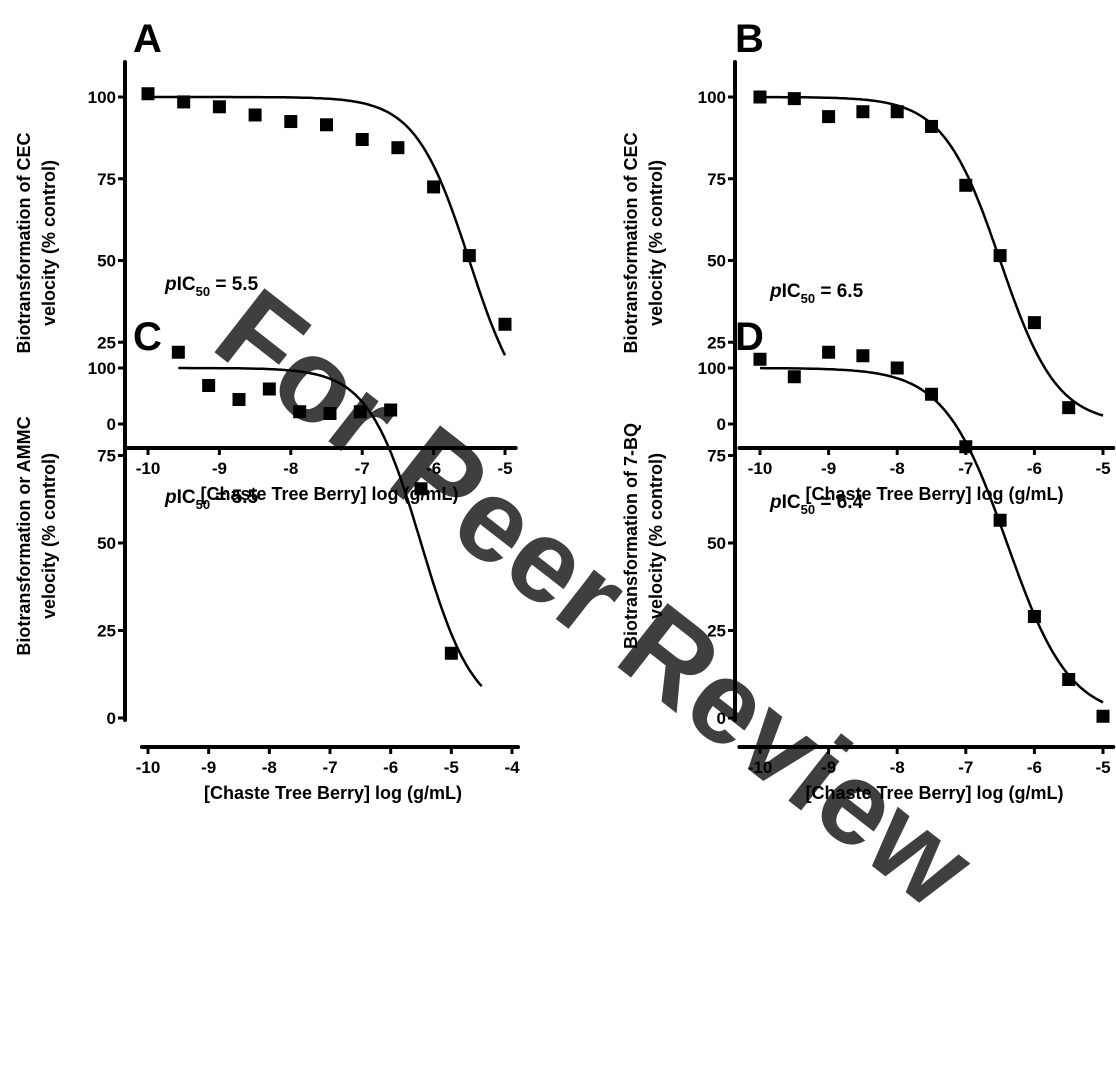  I want to click on pic50-annotation: pIC50 = 6.5, so click(816, 293).